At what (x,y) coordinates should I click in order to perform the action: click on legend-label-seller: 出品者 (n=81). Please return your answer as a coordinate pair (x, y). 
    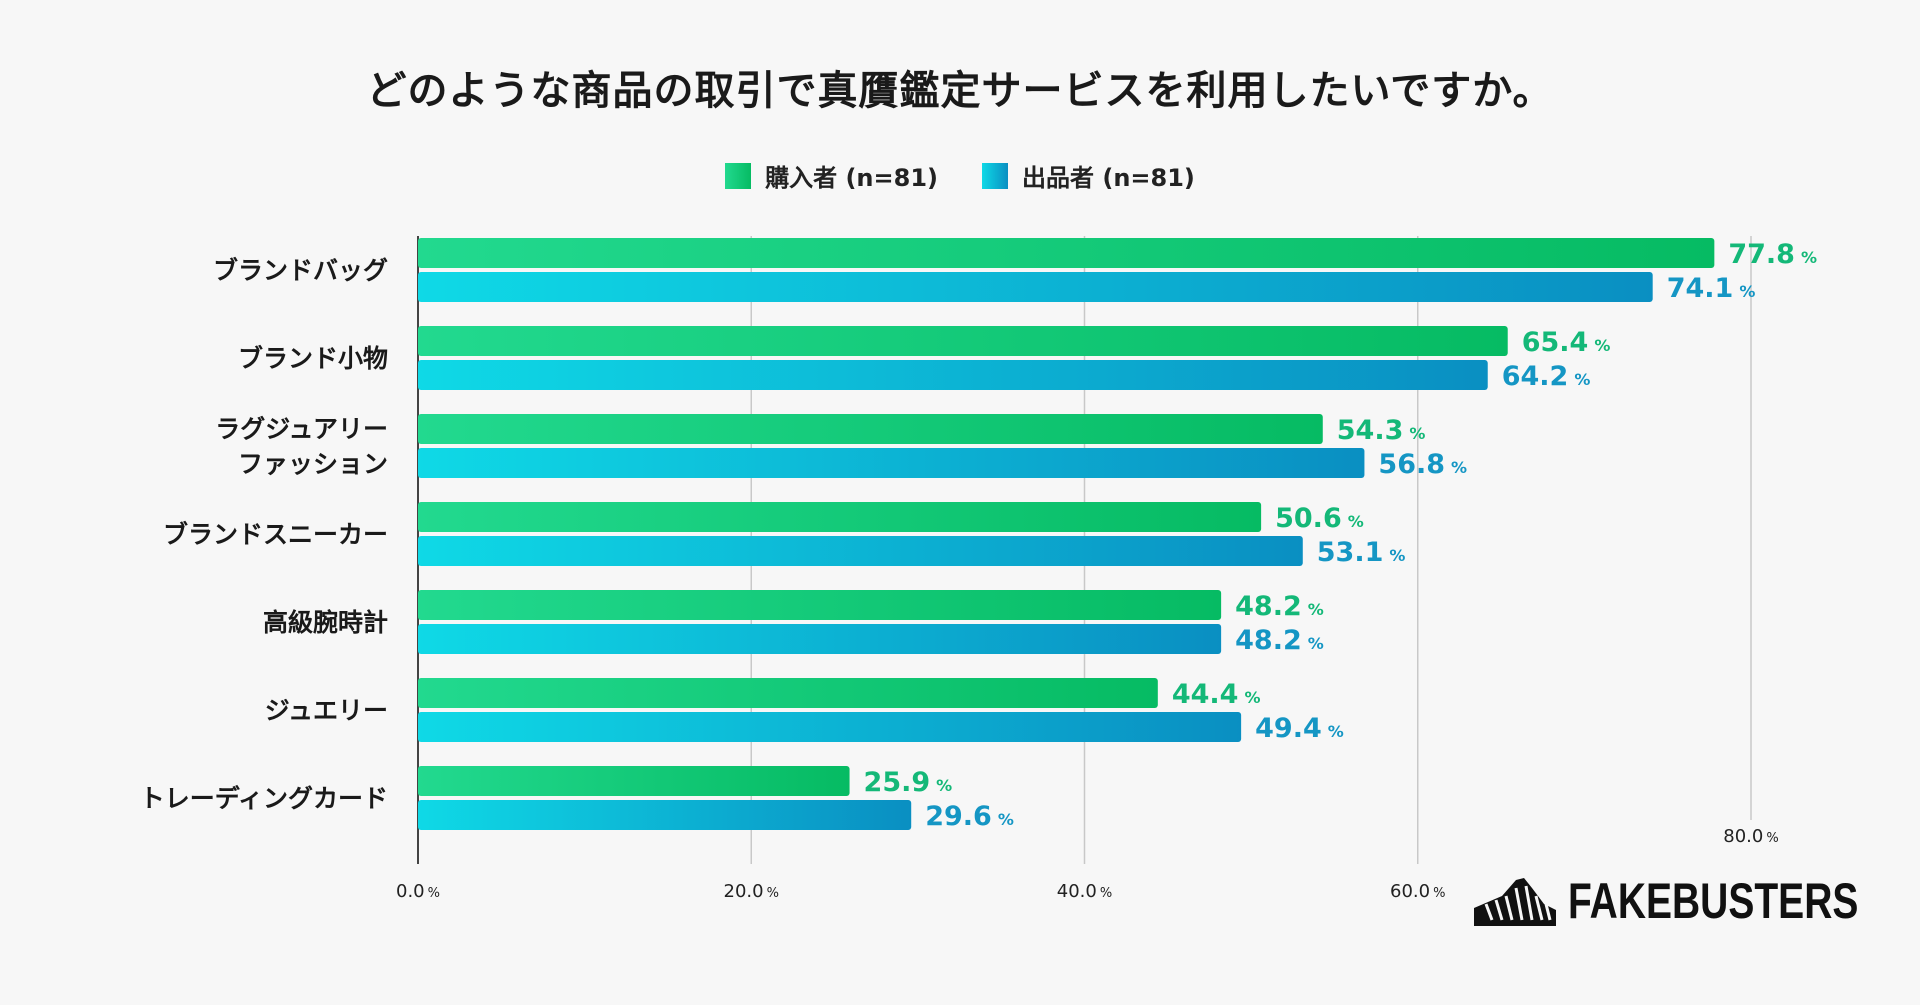
    Looking at the image, I should click on (1108, 178).